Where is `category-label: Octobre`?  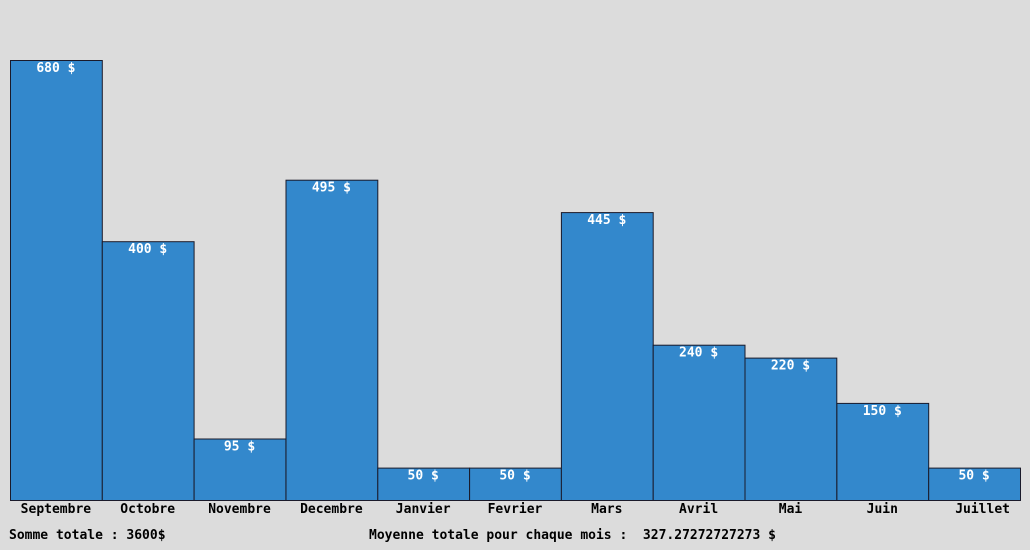 category-label: Octobre is located at coordinates (147, 509).